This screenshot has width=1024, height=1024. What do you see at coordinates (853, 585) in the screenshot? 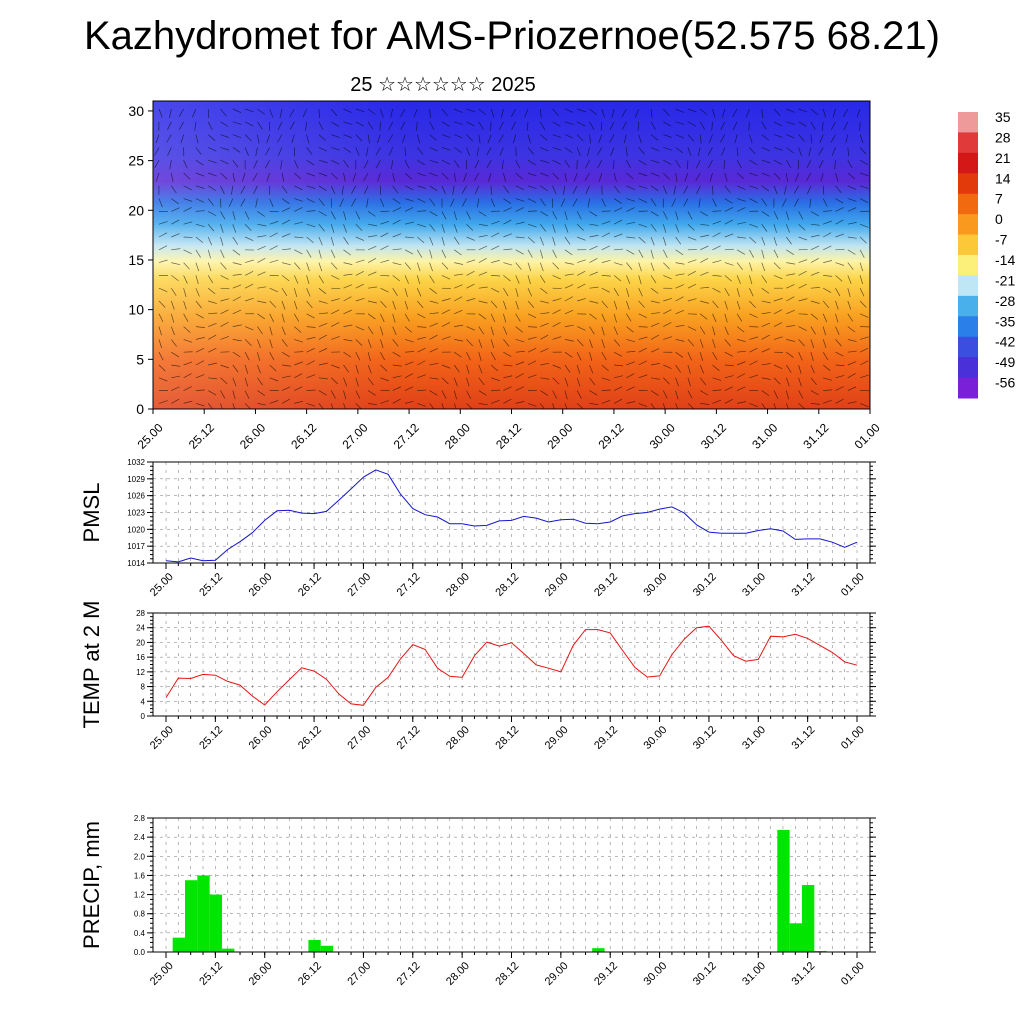
I see `xtick-label: 01.00` at bounding box center [853, 585].